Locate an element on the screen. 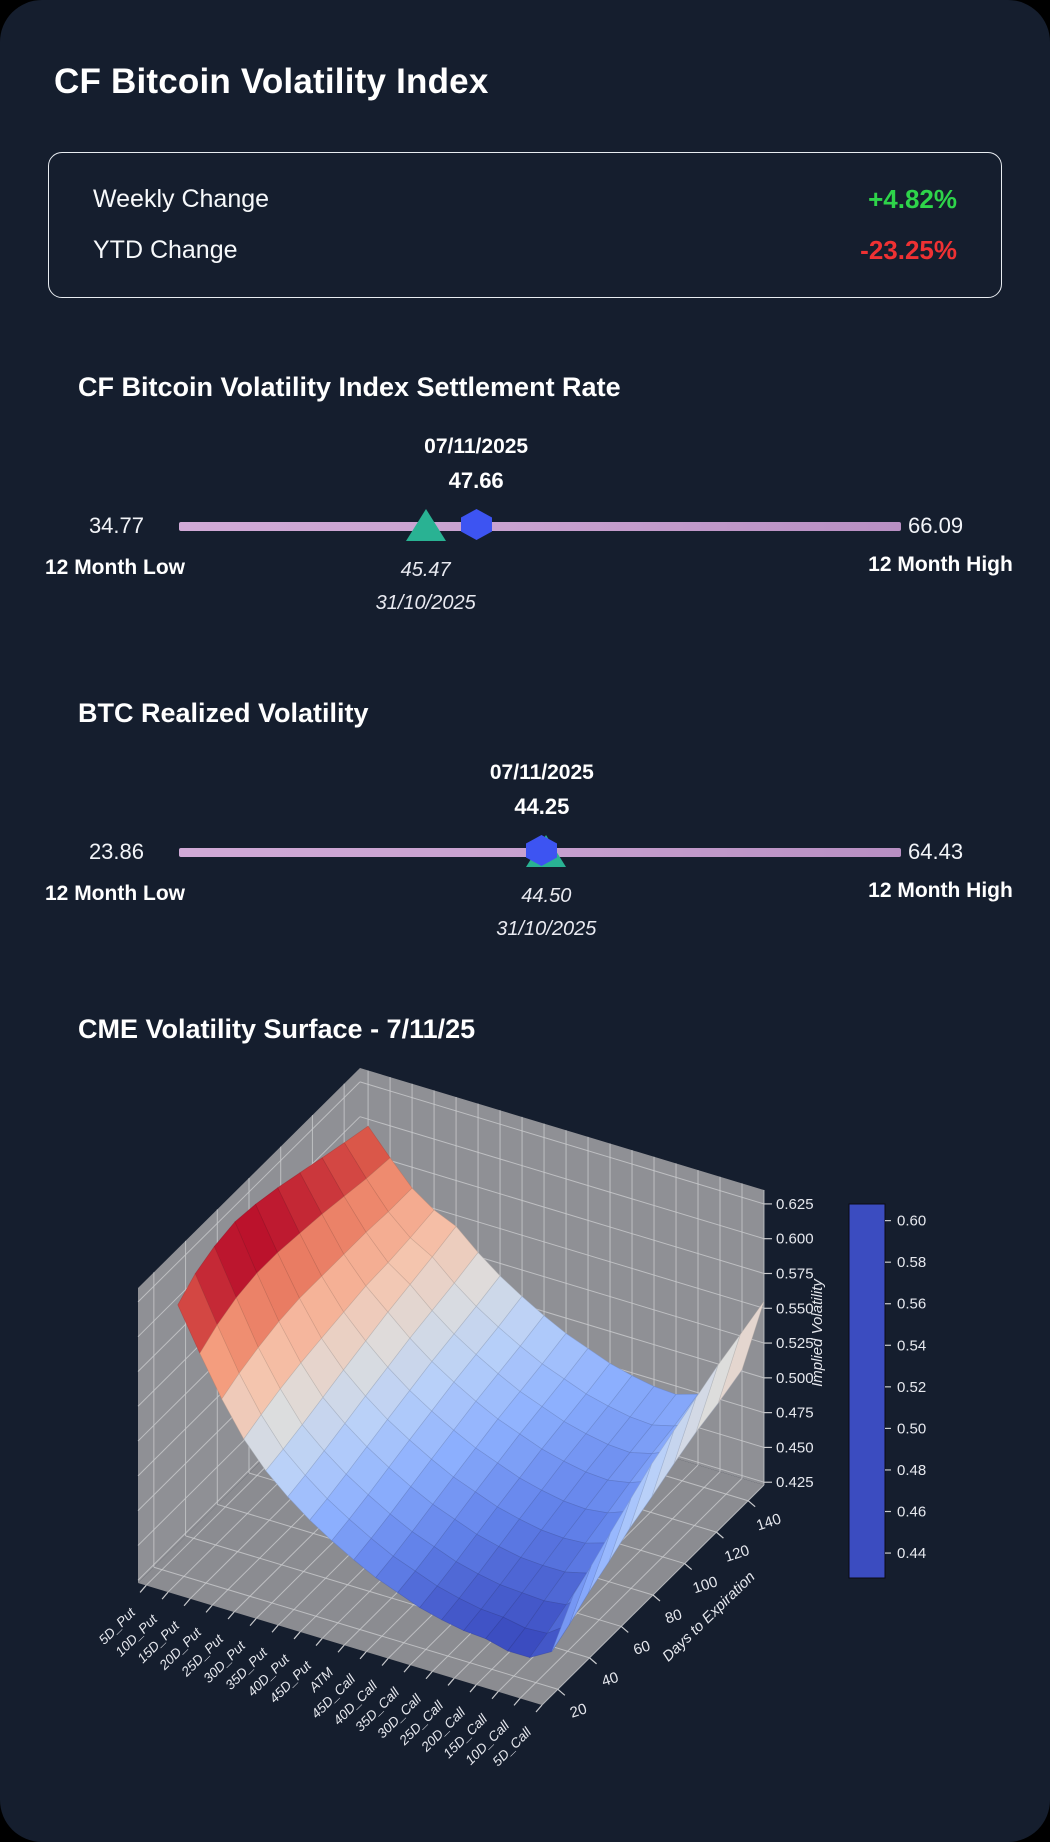 This screenshot has height=1842, width=1050. range-max-value: 66.09 is located at coordinates (936, 525).